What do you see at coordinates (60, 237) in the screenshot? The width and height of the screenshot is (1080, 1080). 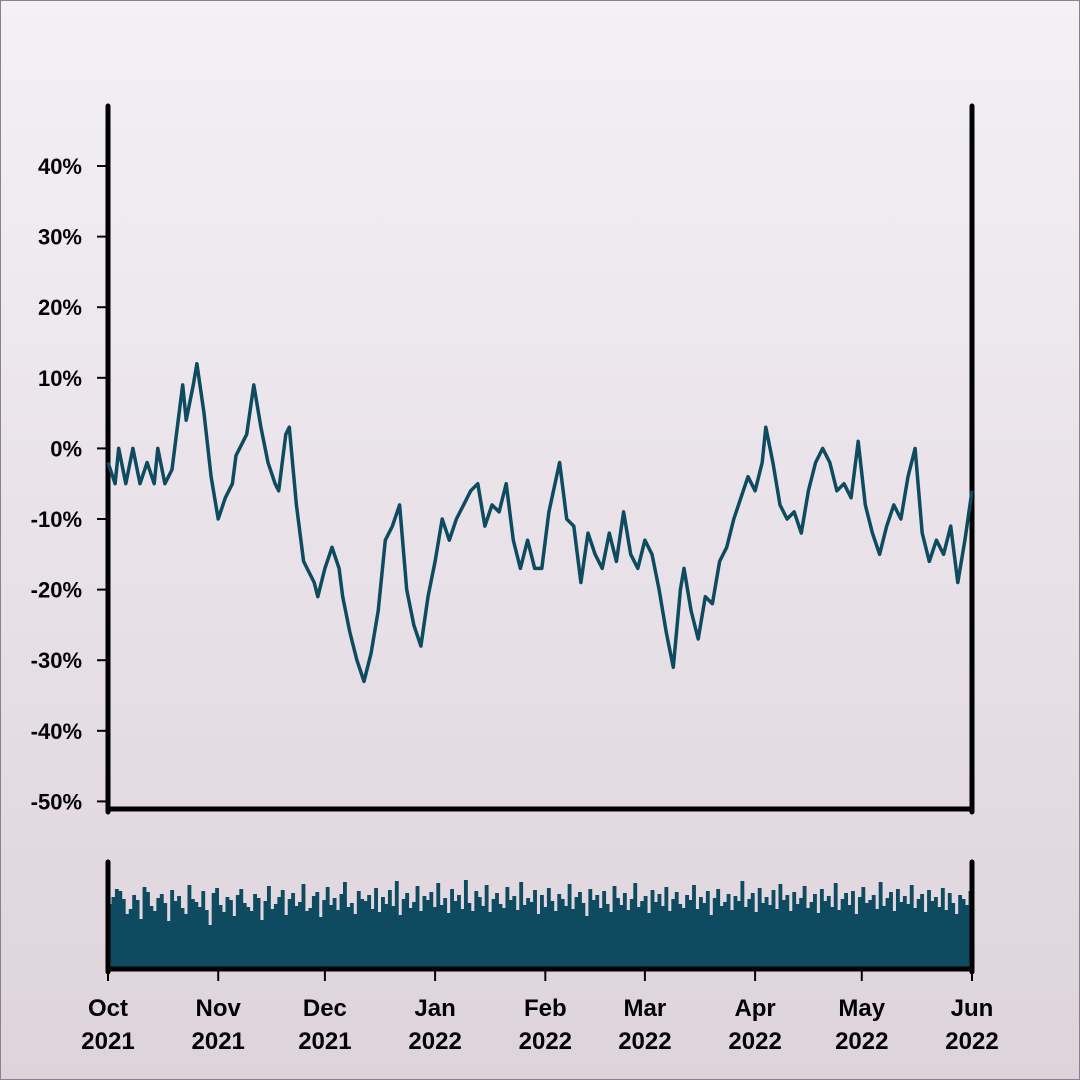 I see `y-tick-label: 30%` at bounding box center [60, 237].